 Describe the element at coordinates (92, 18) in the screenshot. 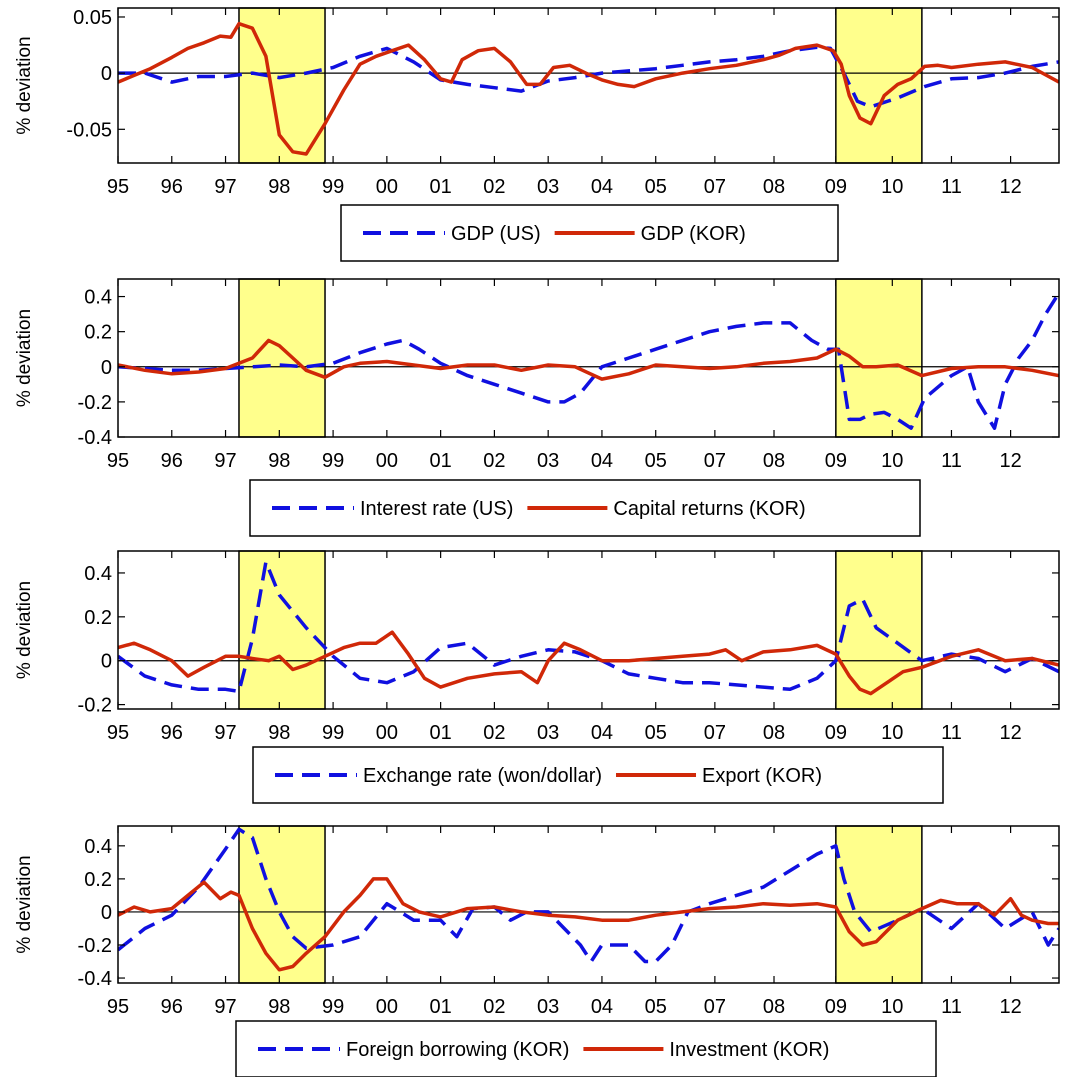

I see `y-tick-label: 0.05` at that location.